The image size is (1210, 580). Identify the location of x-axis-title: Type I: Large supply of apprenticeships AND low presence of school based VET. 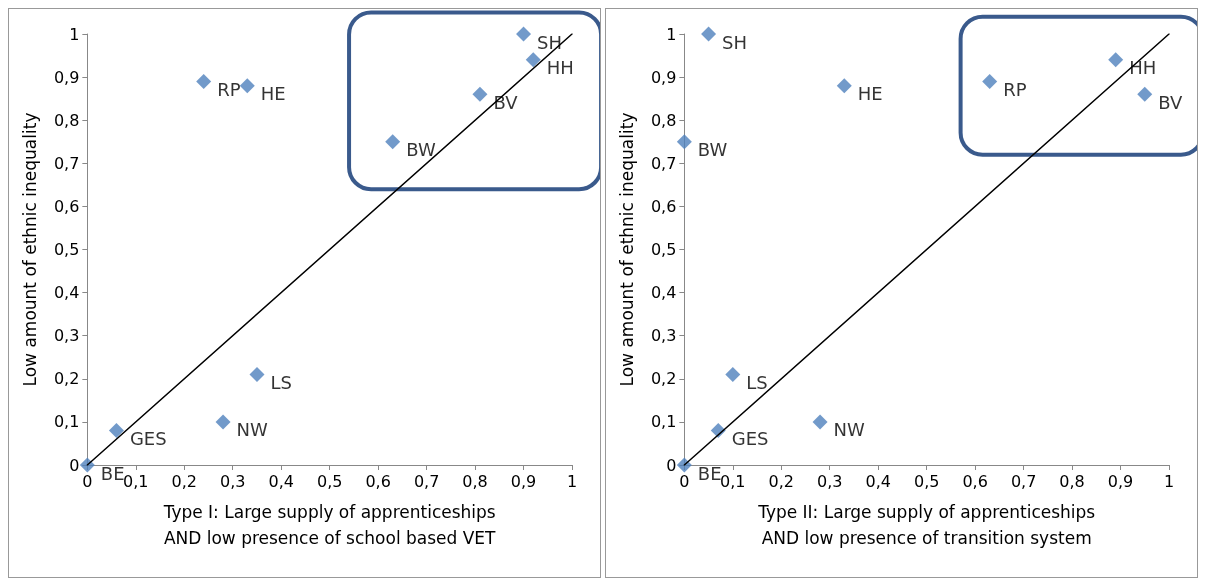
(329, 525).